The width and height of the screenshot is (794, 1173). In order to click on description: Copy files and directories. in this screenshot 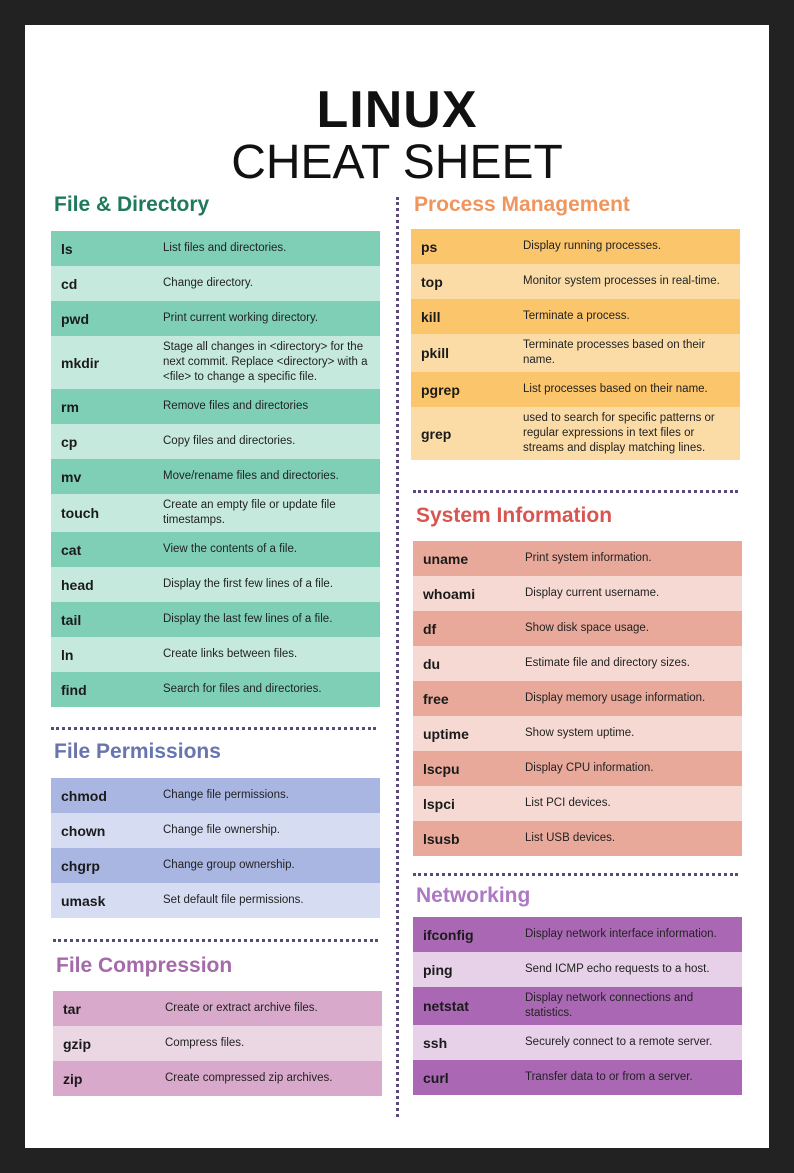, I will do `click(229, 441)`.